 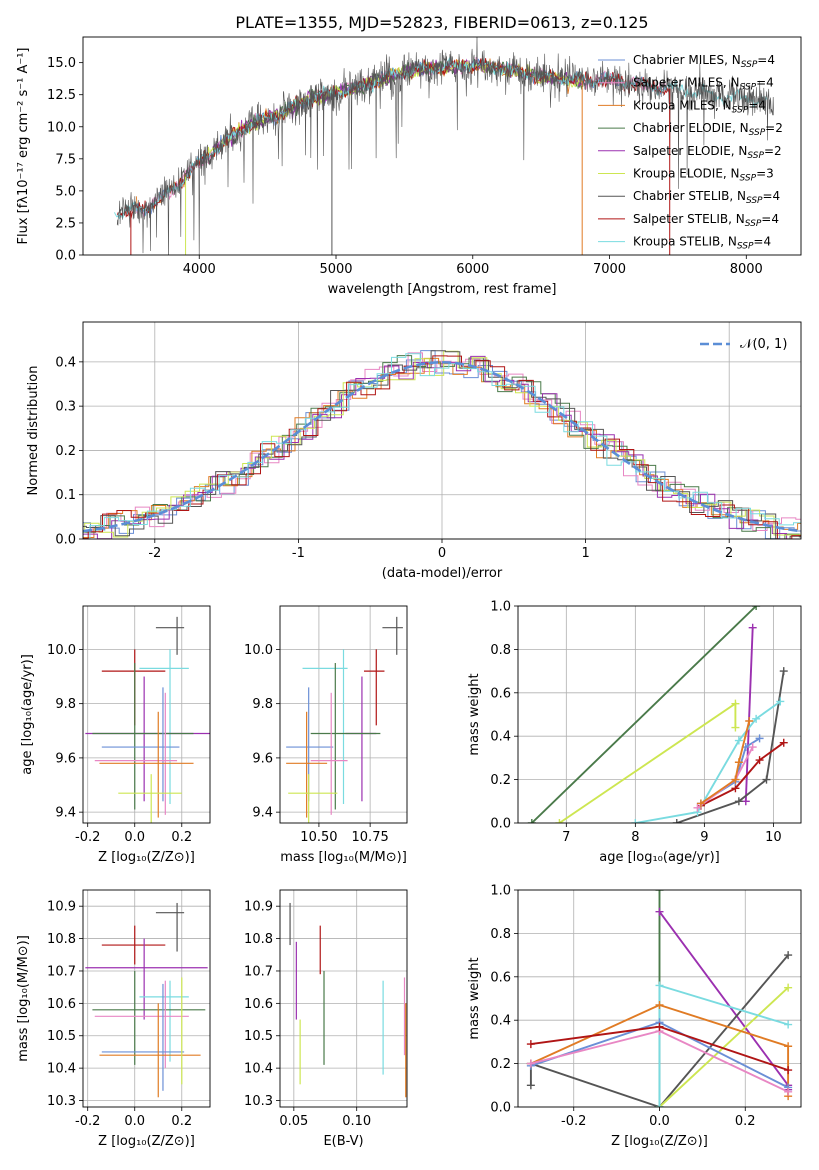 What do you see at coordinates (690, 151) in the screenshot?
I see `legend-text: Salpeter ELODIE, N` at bounding box center [690, 151].